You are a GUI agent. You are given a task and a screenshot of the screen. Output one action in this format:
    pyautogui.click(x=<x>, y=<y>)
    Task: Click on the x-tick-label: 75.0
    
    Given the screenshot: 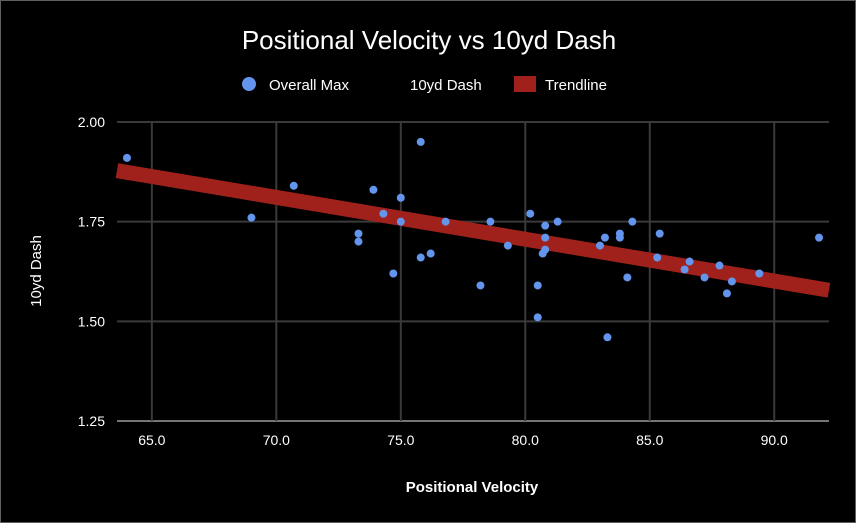 What is the action you would take?
    pyautogui.click(x=400, y=440)
    